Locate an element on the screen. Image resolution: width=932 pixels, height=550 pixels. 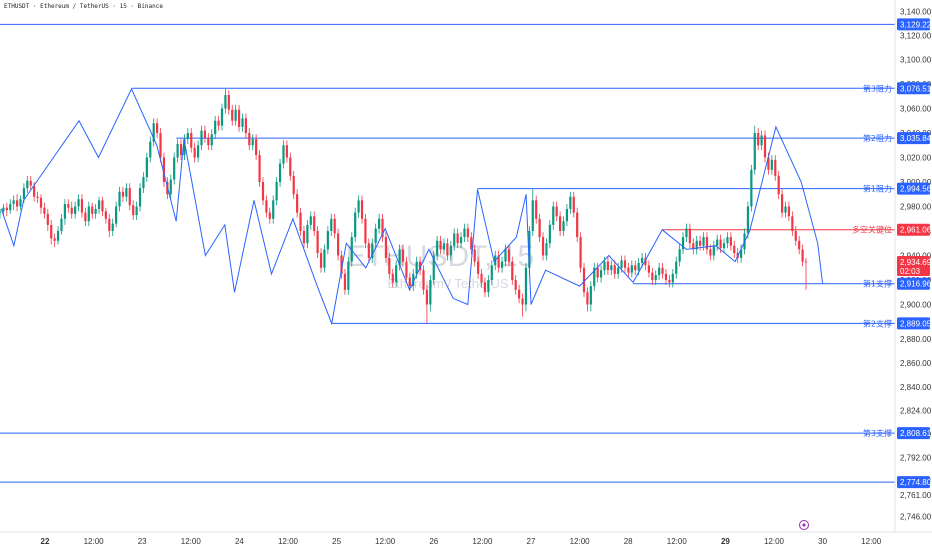
y-tick-label: 3,000.00 is located at coordinates (916, 182).